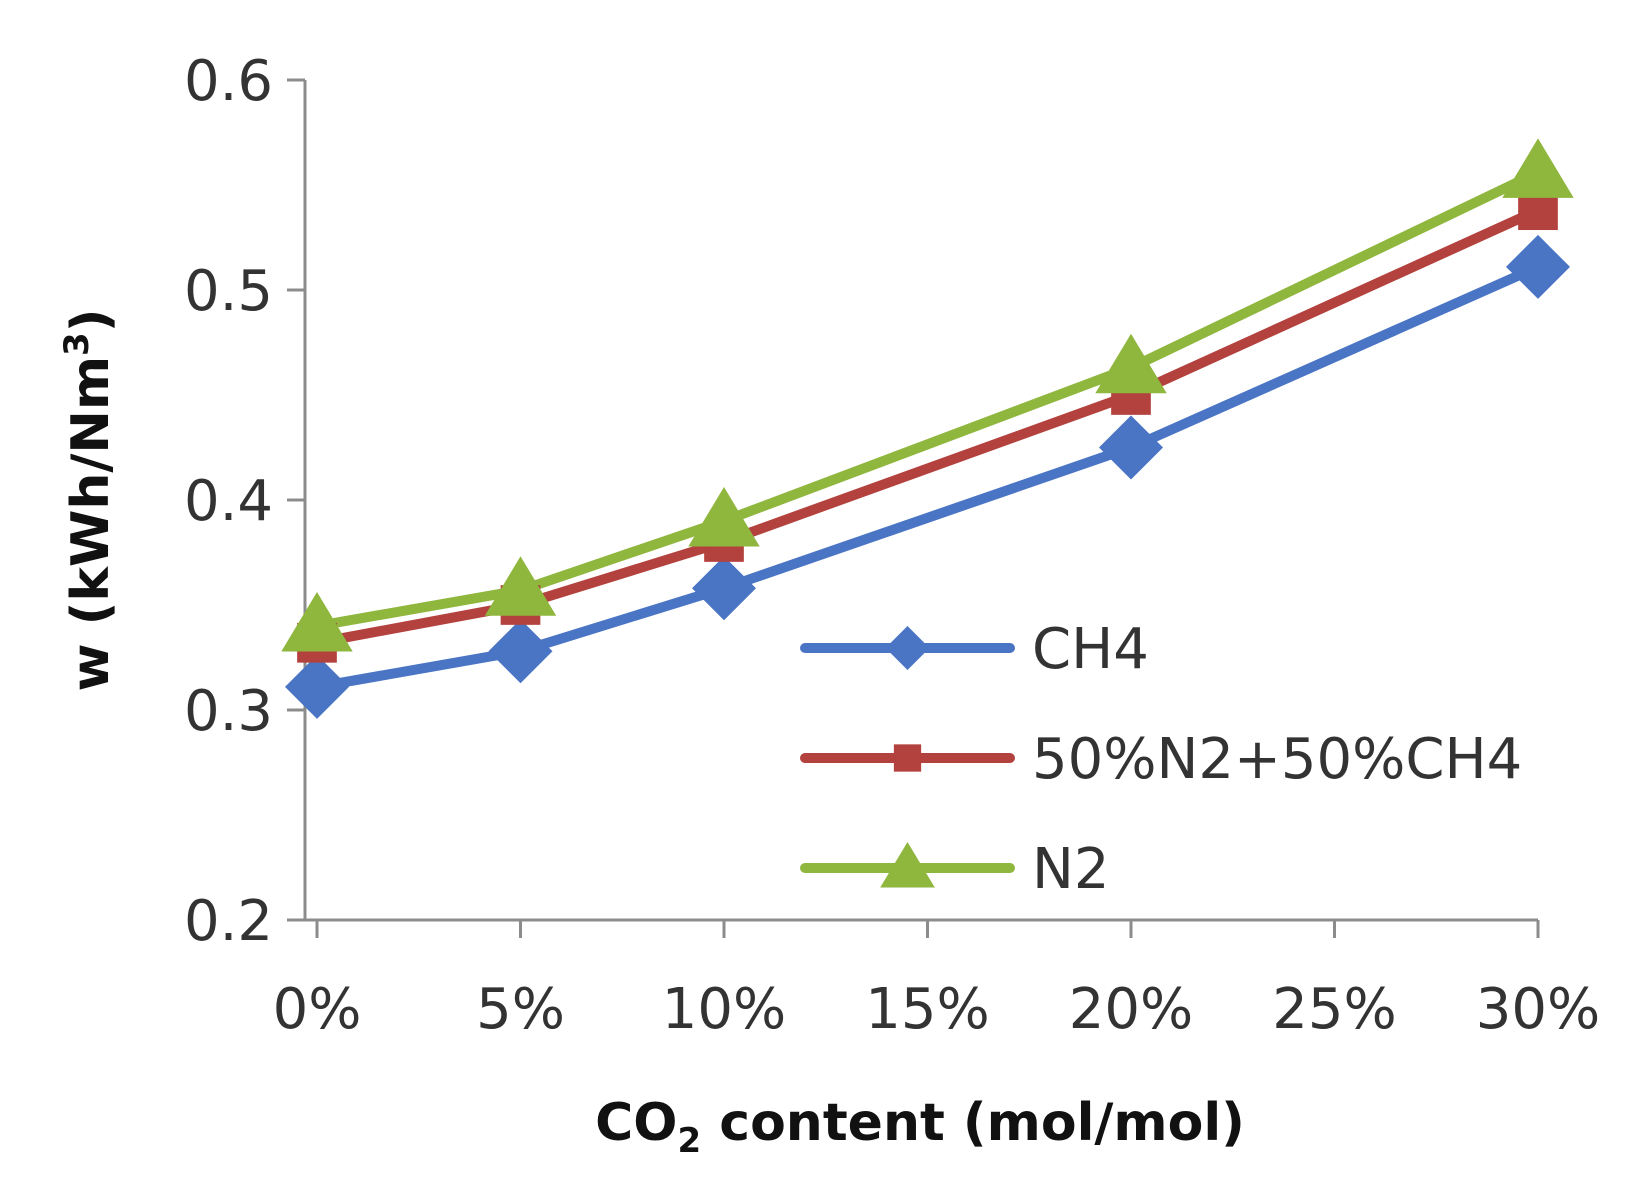 The width and height of the screenshot is (1644, 1195). I want to click on x-ticks: 0% 5% 10% 15% 20% 25% 30%, so click(936, 981).